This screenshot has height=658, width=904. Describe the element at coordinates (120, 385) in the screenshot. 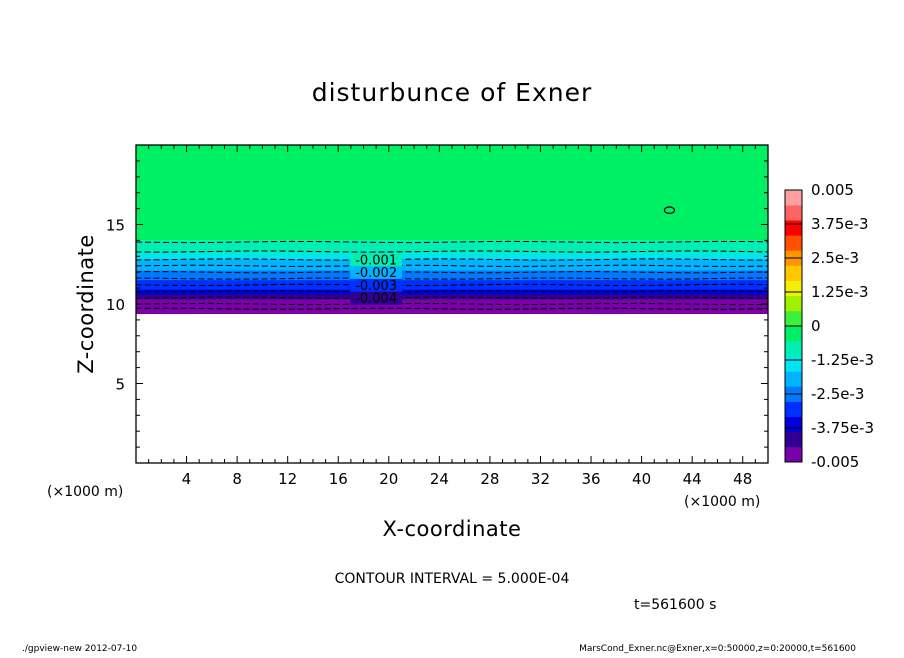

I see `y-tick-label: 5` at that location.